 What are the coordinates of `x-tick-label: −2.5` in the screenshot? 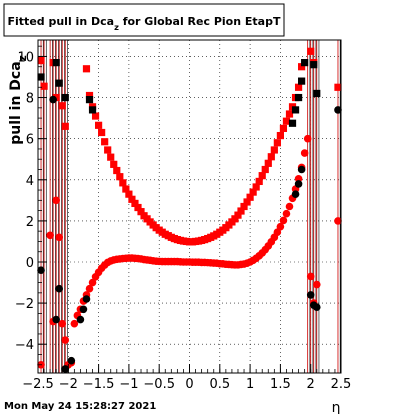 It's located at (38, 384).